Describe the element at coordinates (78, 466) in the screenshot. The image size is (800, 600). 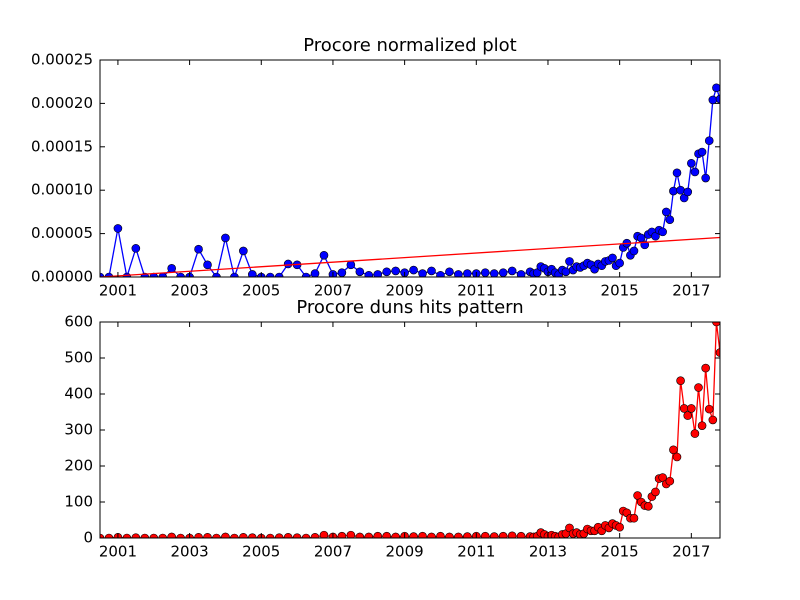
I see `y-tick-label: 200` at that location.